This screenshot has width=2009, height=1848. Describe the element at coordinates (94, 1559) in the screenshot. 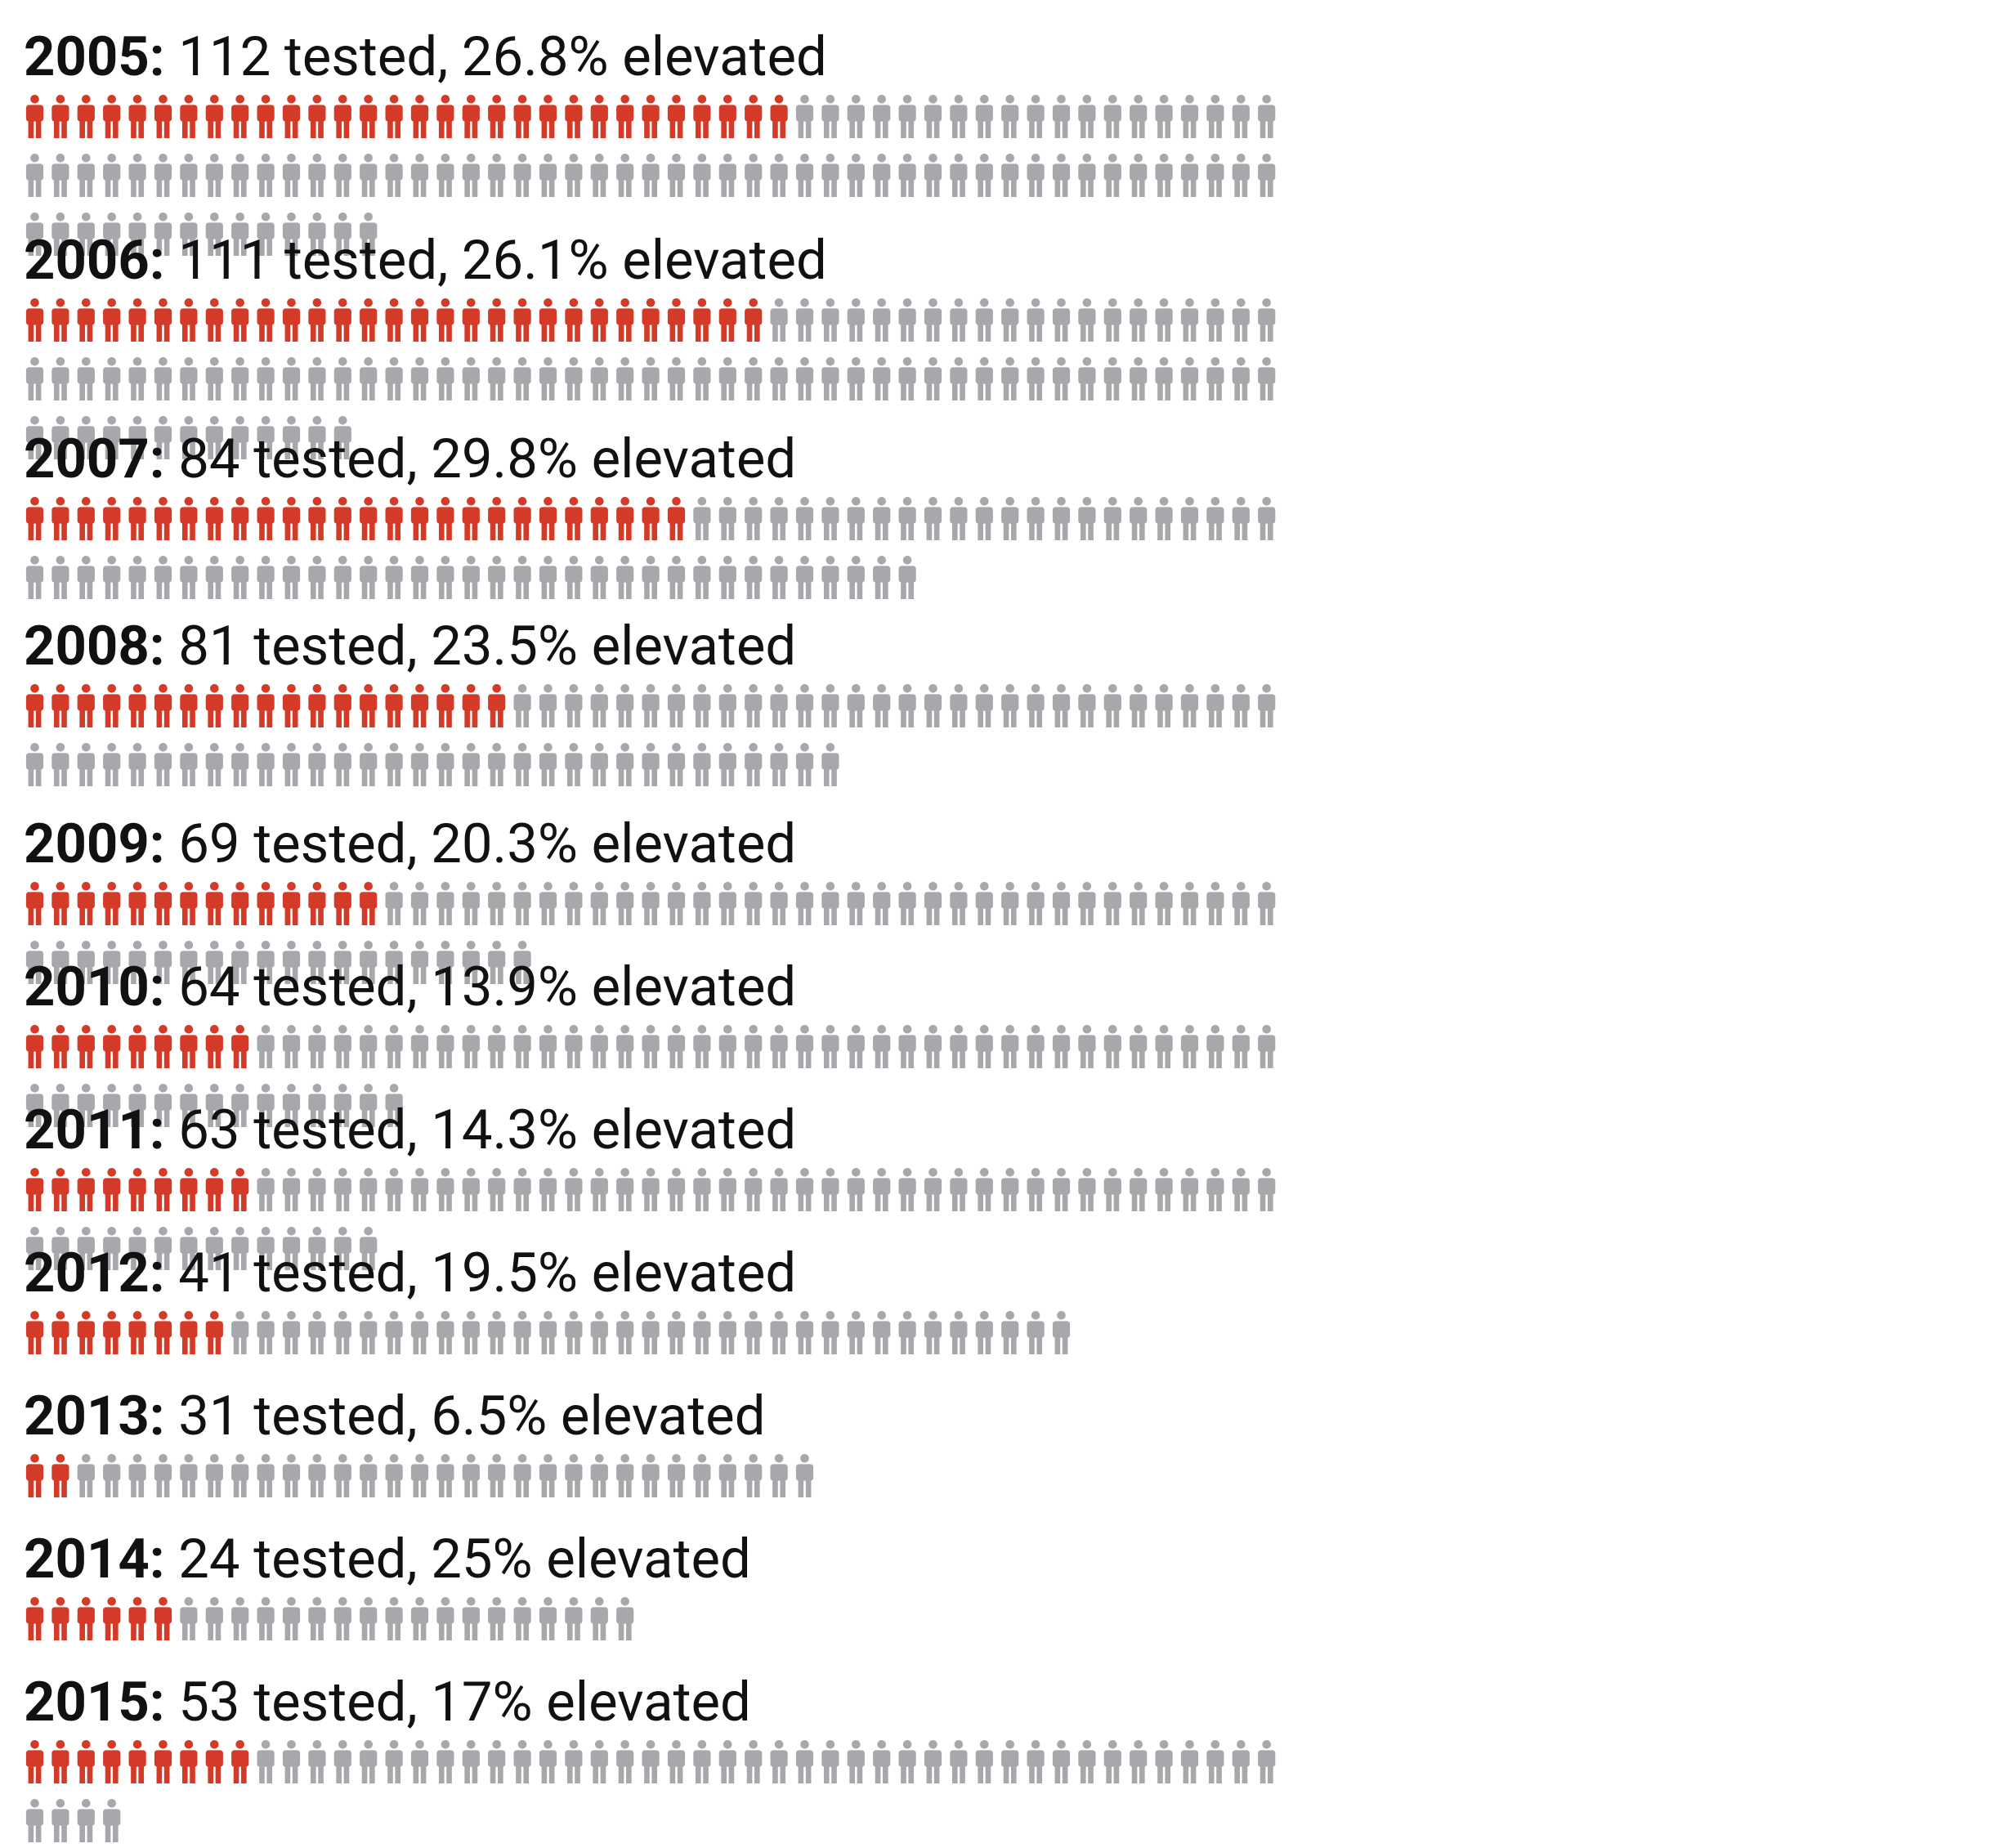

I see `row-year: 2014:` at that location.